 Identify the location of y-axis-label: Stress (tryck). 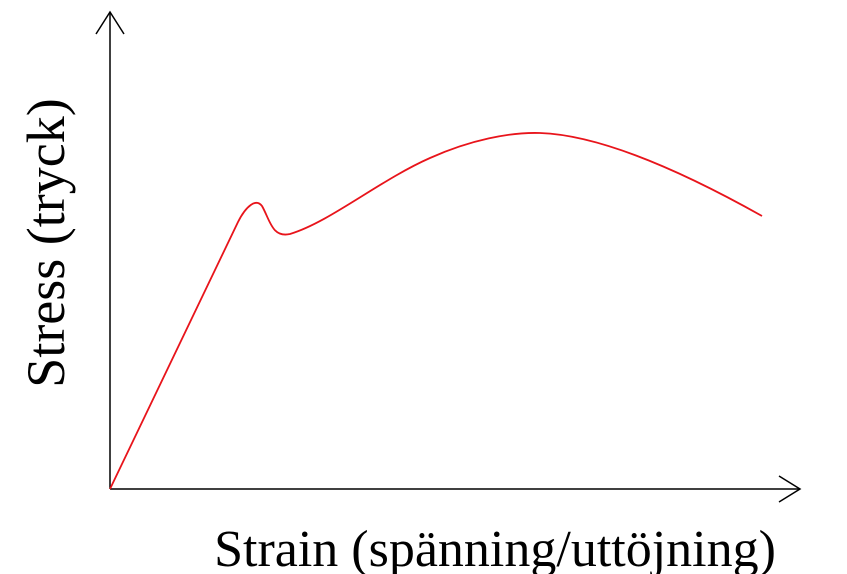
(46, 242).